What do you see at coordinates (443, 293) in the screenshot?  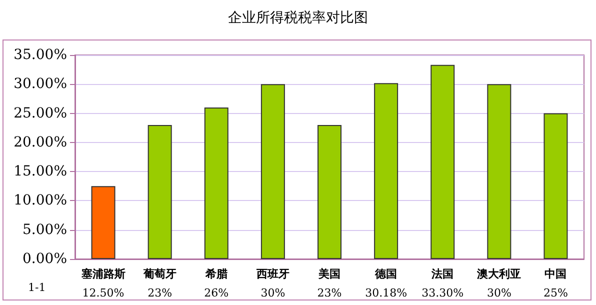 I see `data-label: 33.30%` at bounding box center [443, 293].